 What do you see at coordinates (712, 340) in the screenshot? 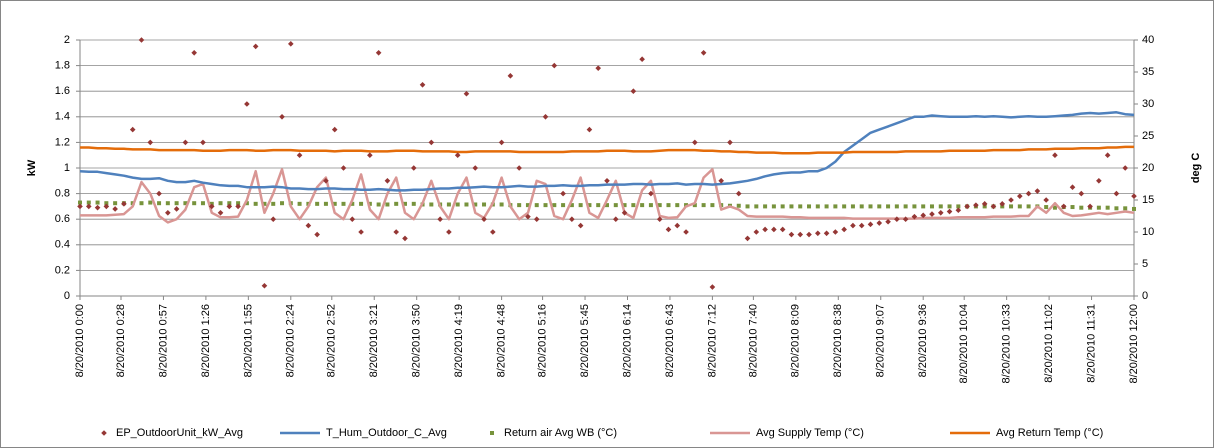
I see `x-tick-label: 8/20/2010 7:12` at bounding box center [712, 340].